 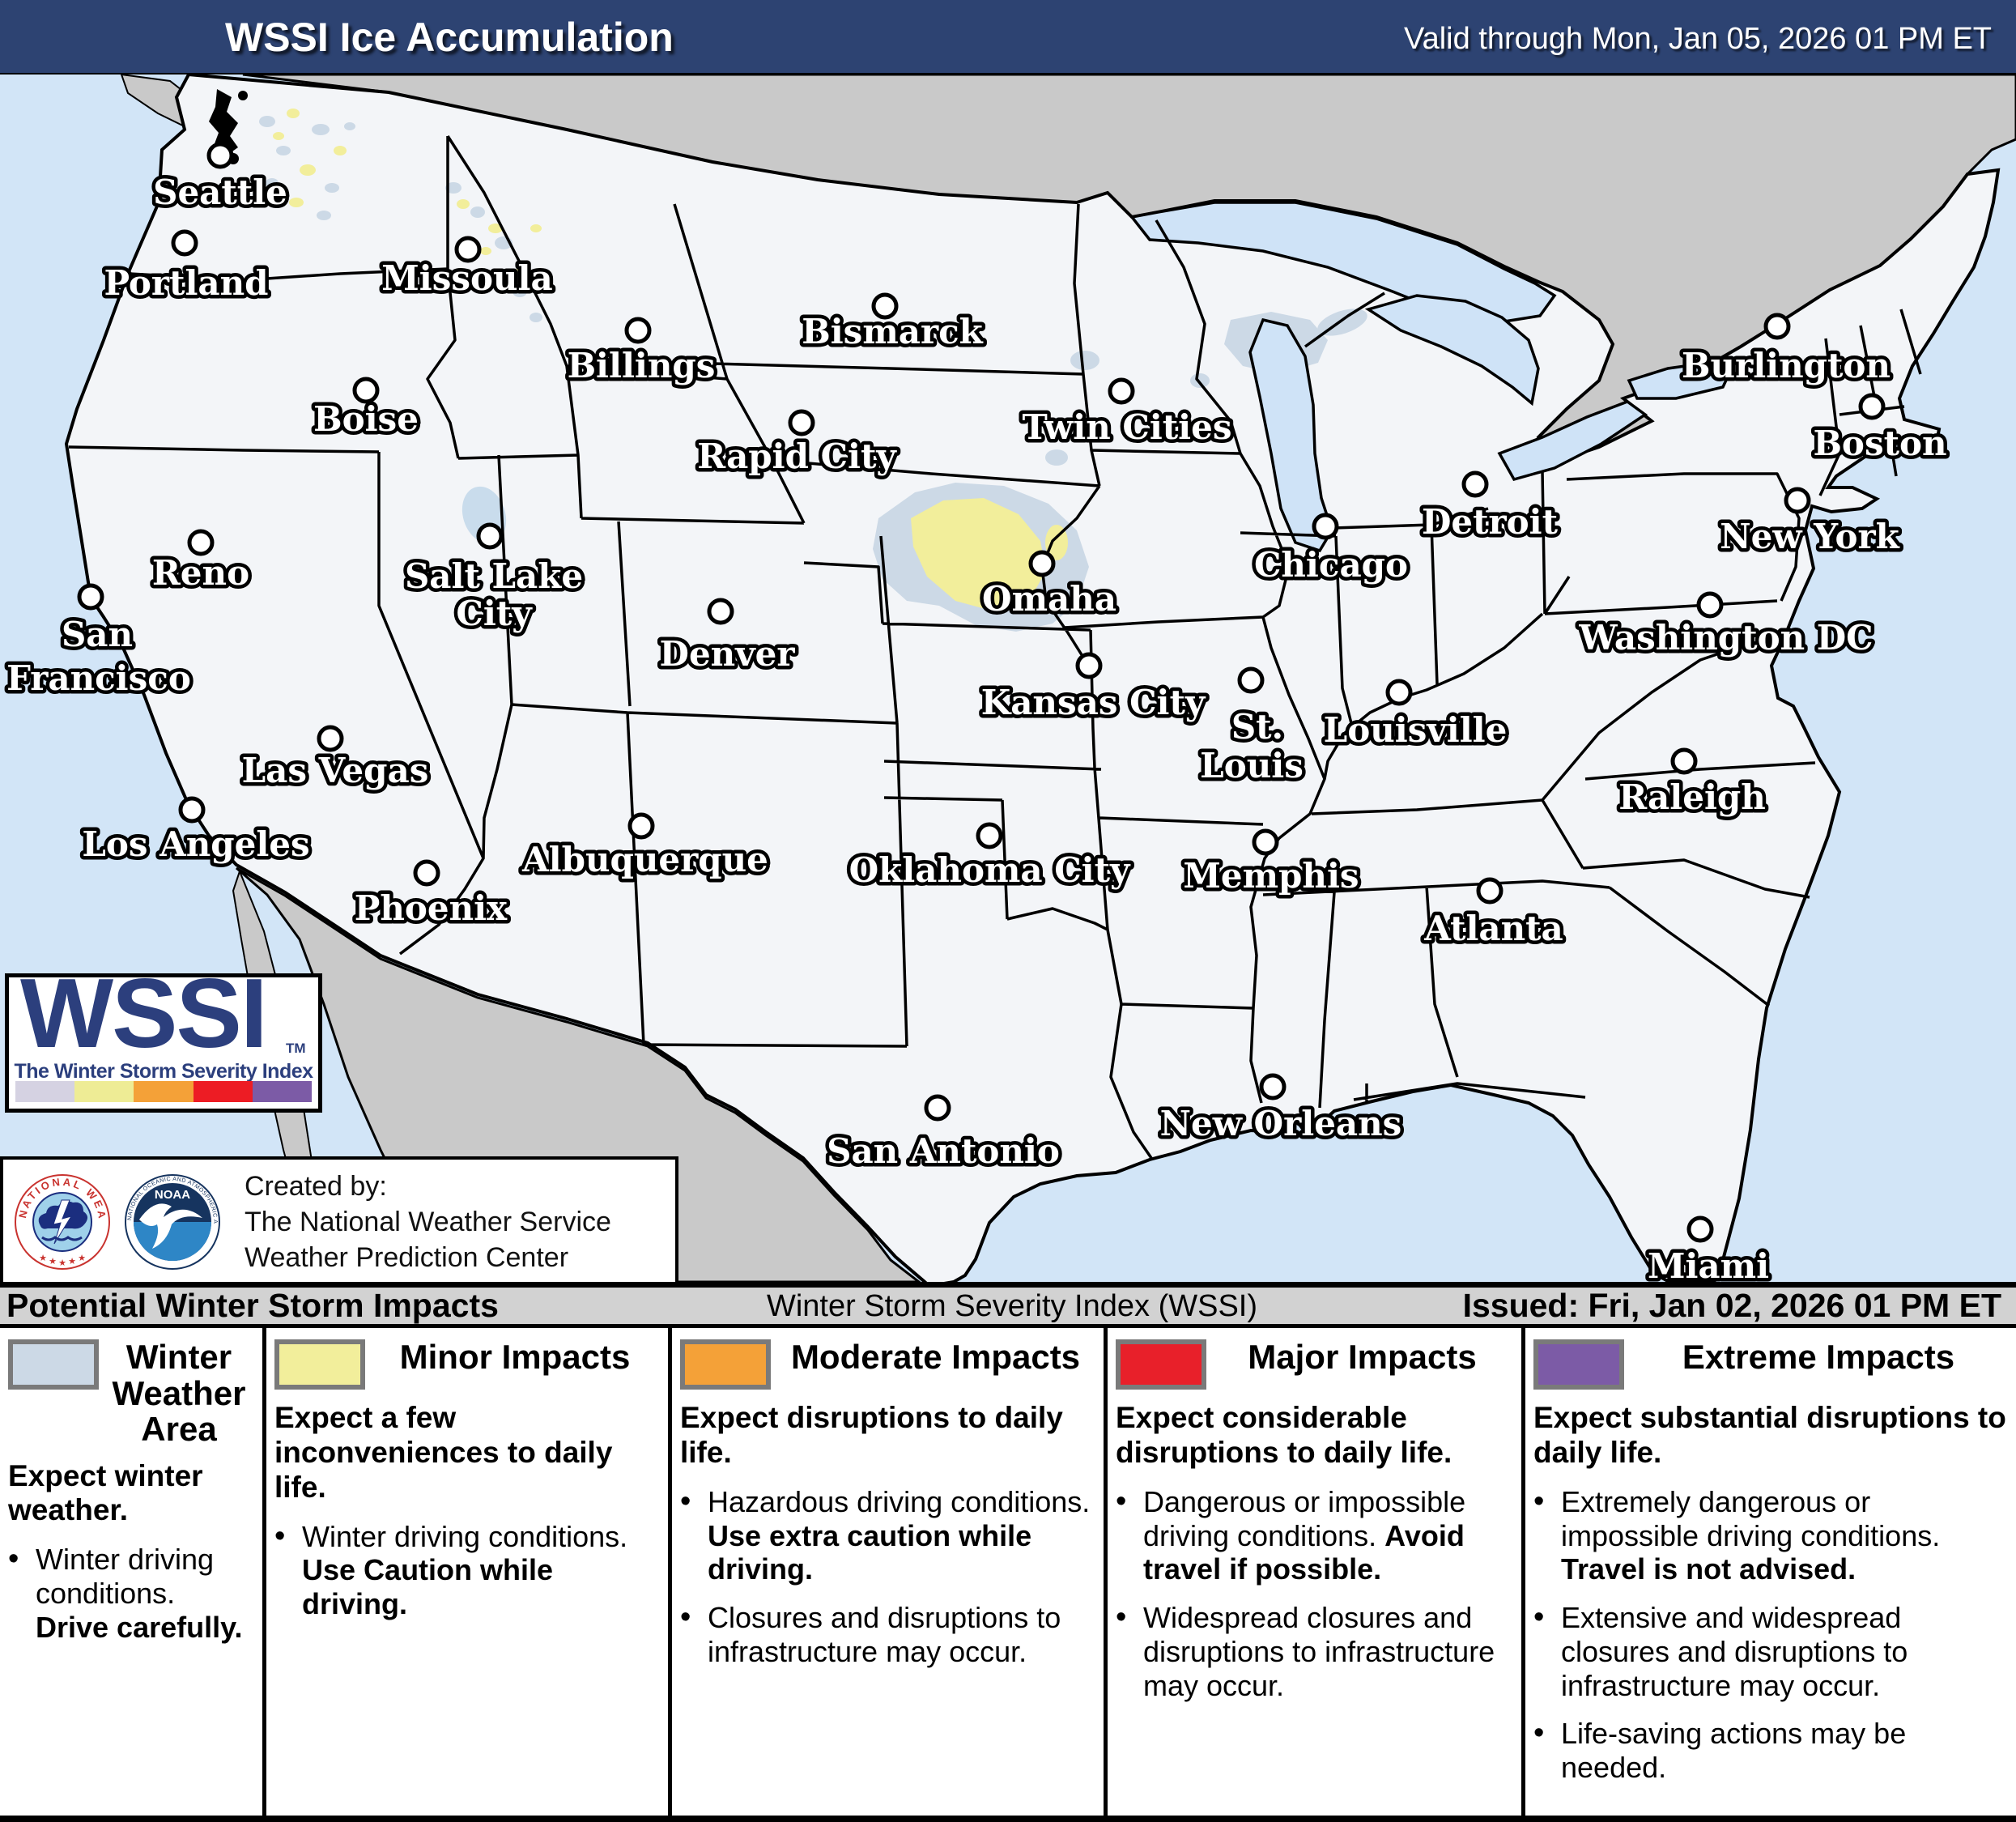 What do you see at coordinates (1093, 703) in the screenshot?
I see `city-label-kansas-city: Kansas City` at bounding box center [1093, 703].